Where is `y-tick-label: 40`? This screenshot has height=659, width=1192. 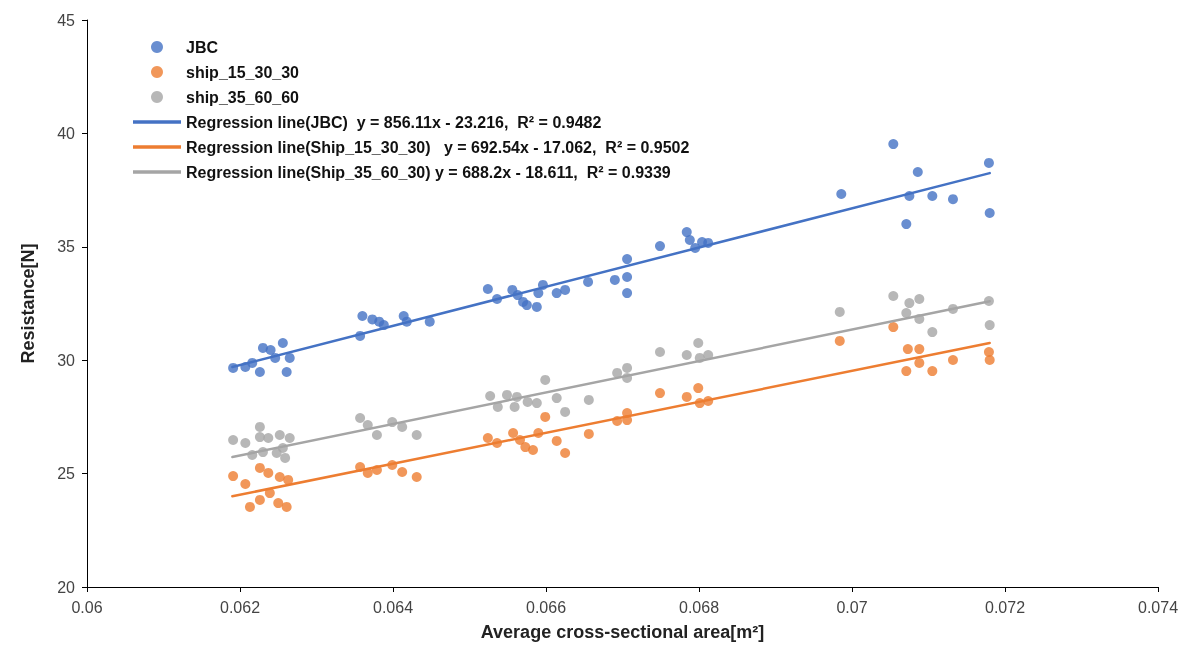 y-tick-label: 40 is located at coordinates (66, 133).